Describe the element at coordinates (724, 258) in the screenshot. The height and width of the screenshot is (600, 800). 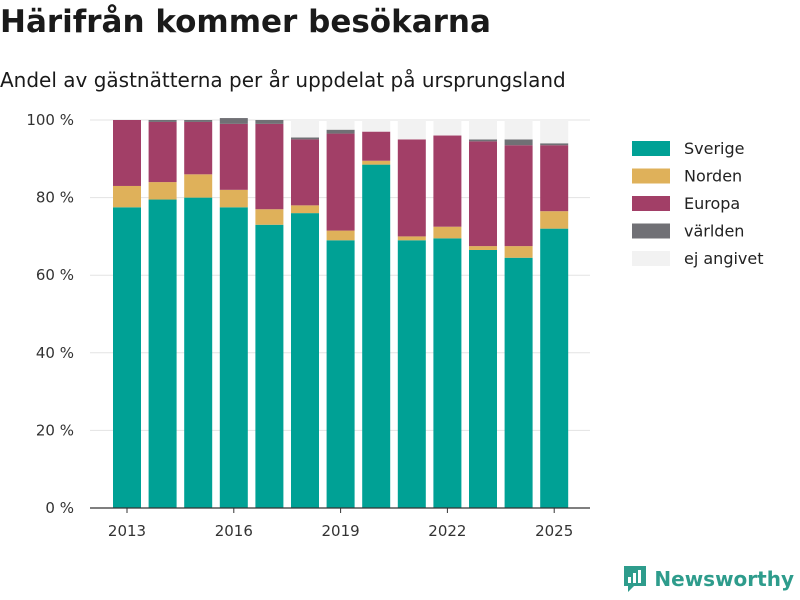
I see `legend-label: ej angivet` at that location.